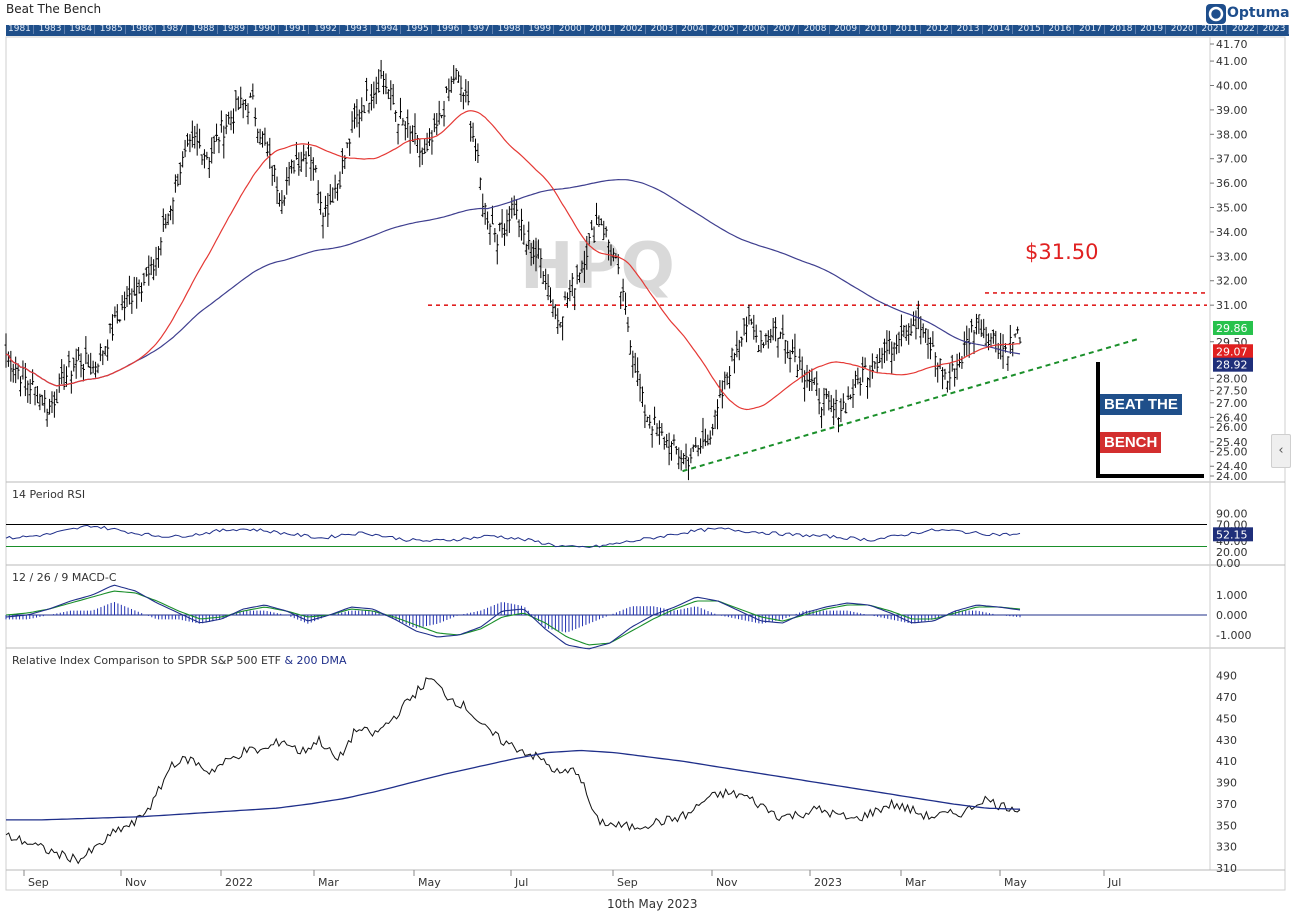  What do you see at coordinates (235, 29) in the screenshot?
I see `year-label: 1989` at bounding box center [235, 29].